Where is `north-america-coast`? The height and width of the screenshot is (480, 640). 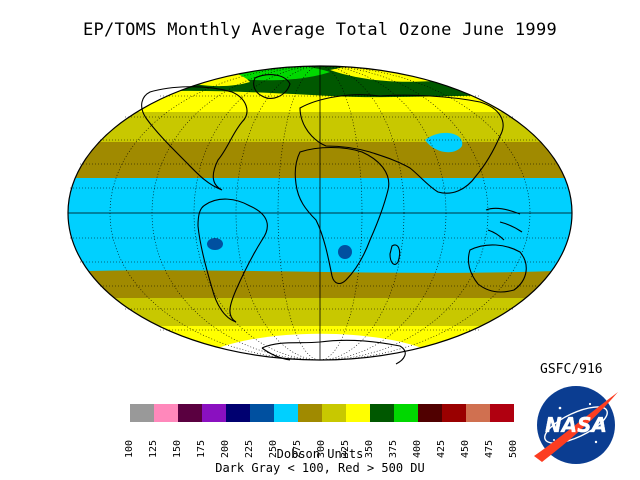
north-america-coast is located at coordinates (194, 138).